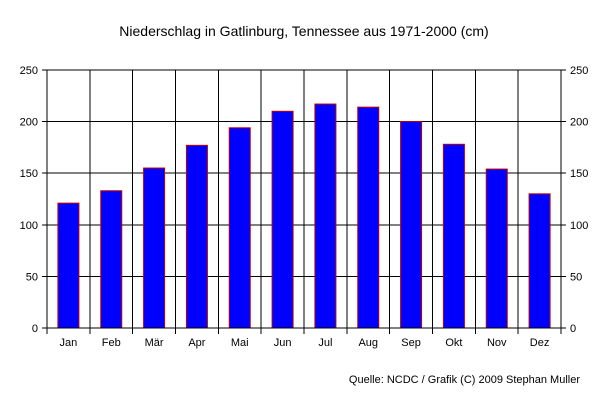 This screenshot has height=409, width=609. Describe the element at coordinates (576, 277) in the screenshot. I see `y-tick-label-right: 50` at that location.